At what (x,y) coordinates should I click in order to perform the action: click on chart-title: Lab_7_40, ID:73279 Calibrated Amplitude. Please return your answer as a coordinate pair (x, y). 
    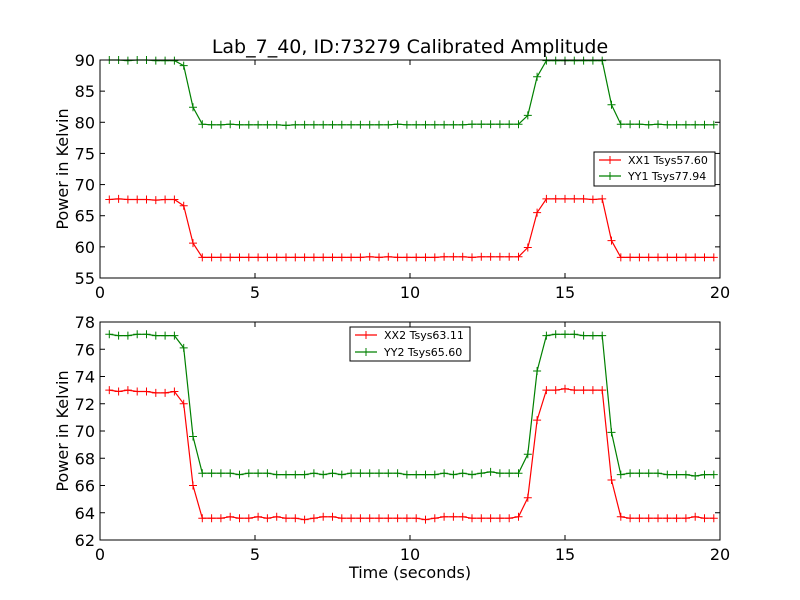
    Looking at the image, I should click on (410, 47).